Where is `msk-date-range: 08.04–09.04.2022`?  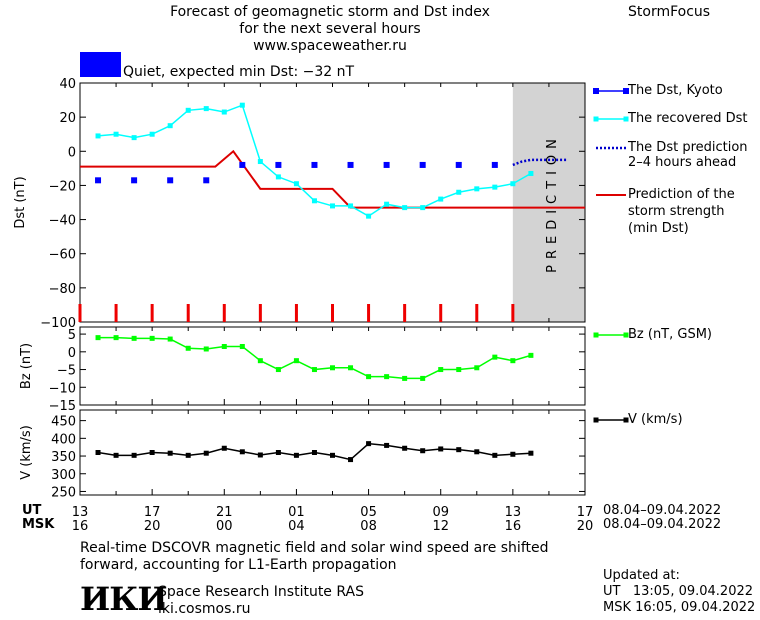
msk-date-range: 08.04–09.04.2022 is located at coordinates (662, 524).